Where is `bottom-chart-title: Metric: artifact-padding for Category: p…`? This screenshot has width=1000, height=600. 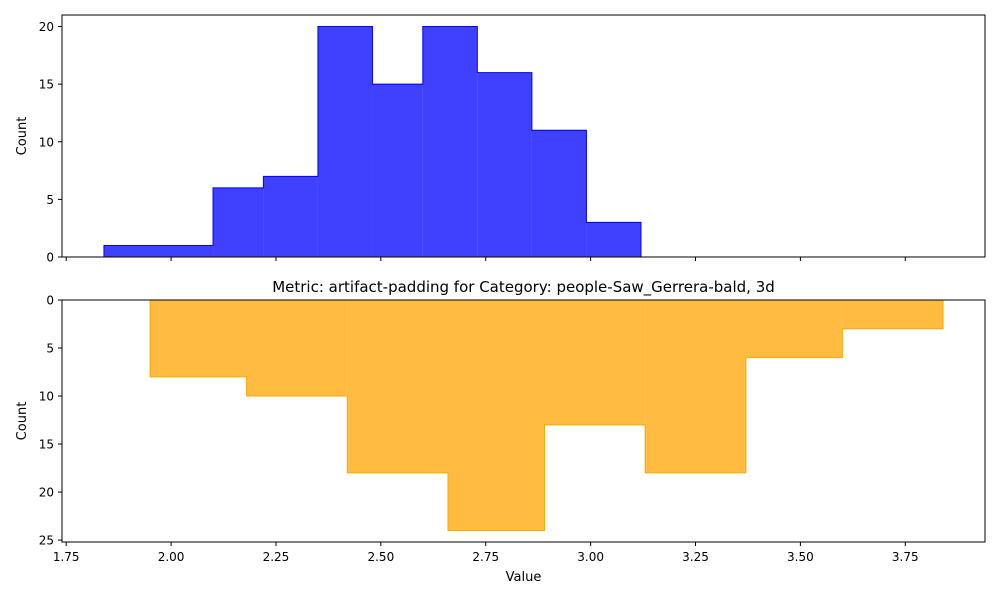 bottom-chart-title: Metric: artifact-padding for Category: p… is located at coordinates (523, 287).